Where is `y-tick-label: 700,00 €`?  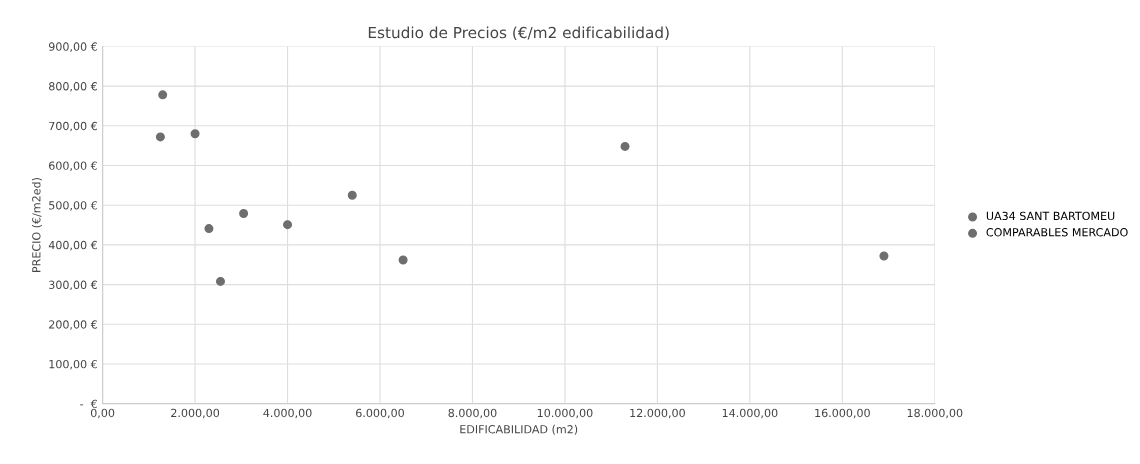 y-tick-label: 700,00 € is located at coordinates (73, 126).